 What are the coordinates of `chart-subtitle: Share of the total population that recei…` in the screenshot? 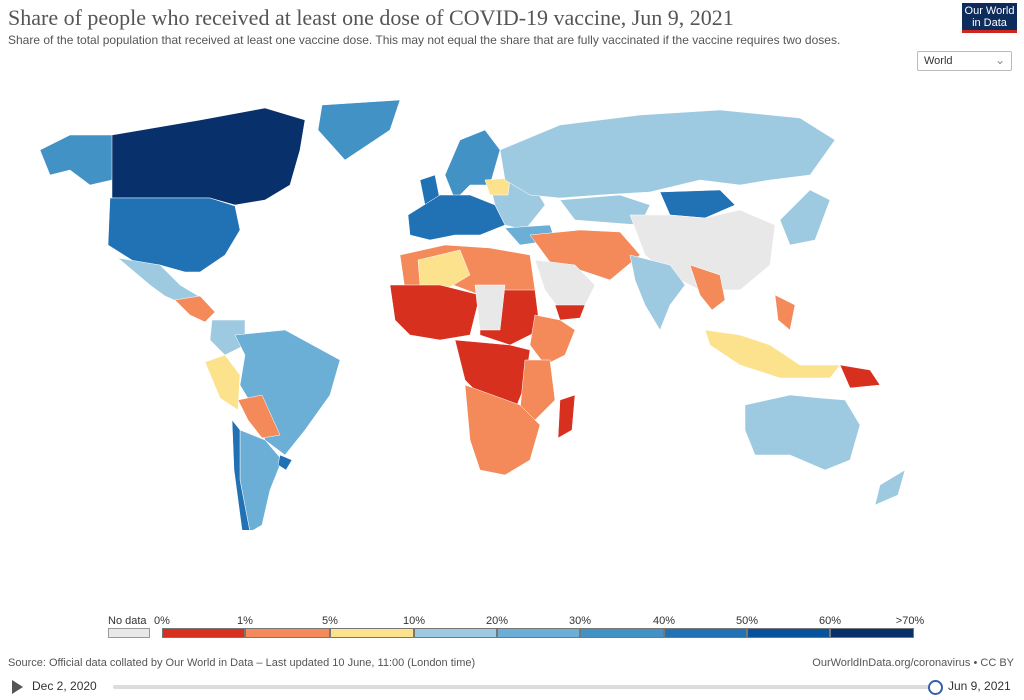 It's located at (424, 40).